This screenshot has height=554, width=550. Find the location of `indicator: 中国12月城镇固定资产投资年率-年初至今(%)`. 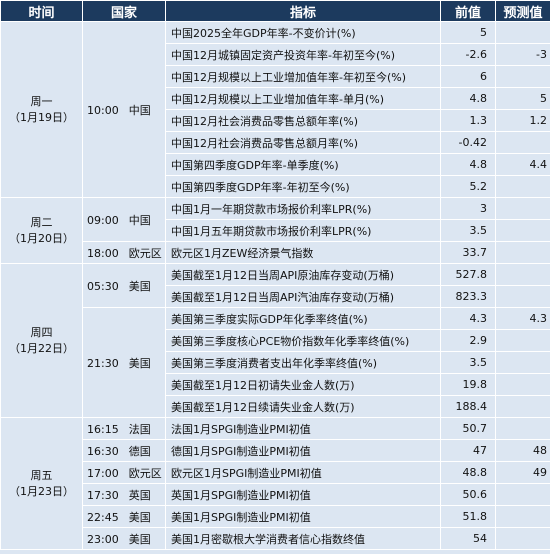

indicator: 中国12月城镇固定资产投资年率-年初至今(%) is located at coordinates (303, 54).